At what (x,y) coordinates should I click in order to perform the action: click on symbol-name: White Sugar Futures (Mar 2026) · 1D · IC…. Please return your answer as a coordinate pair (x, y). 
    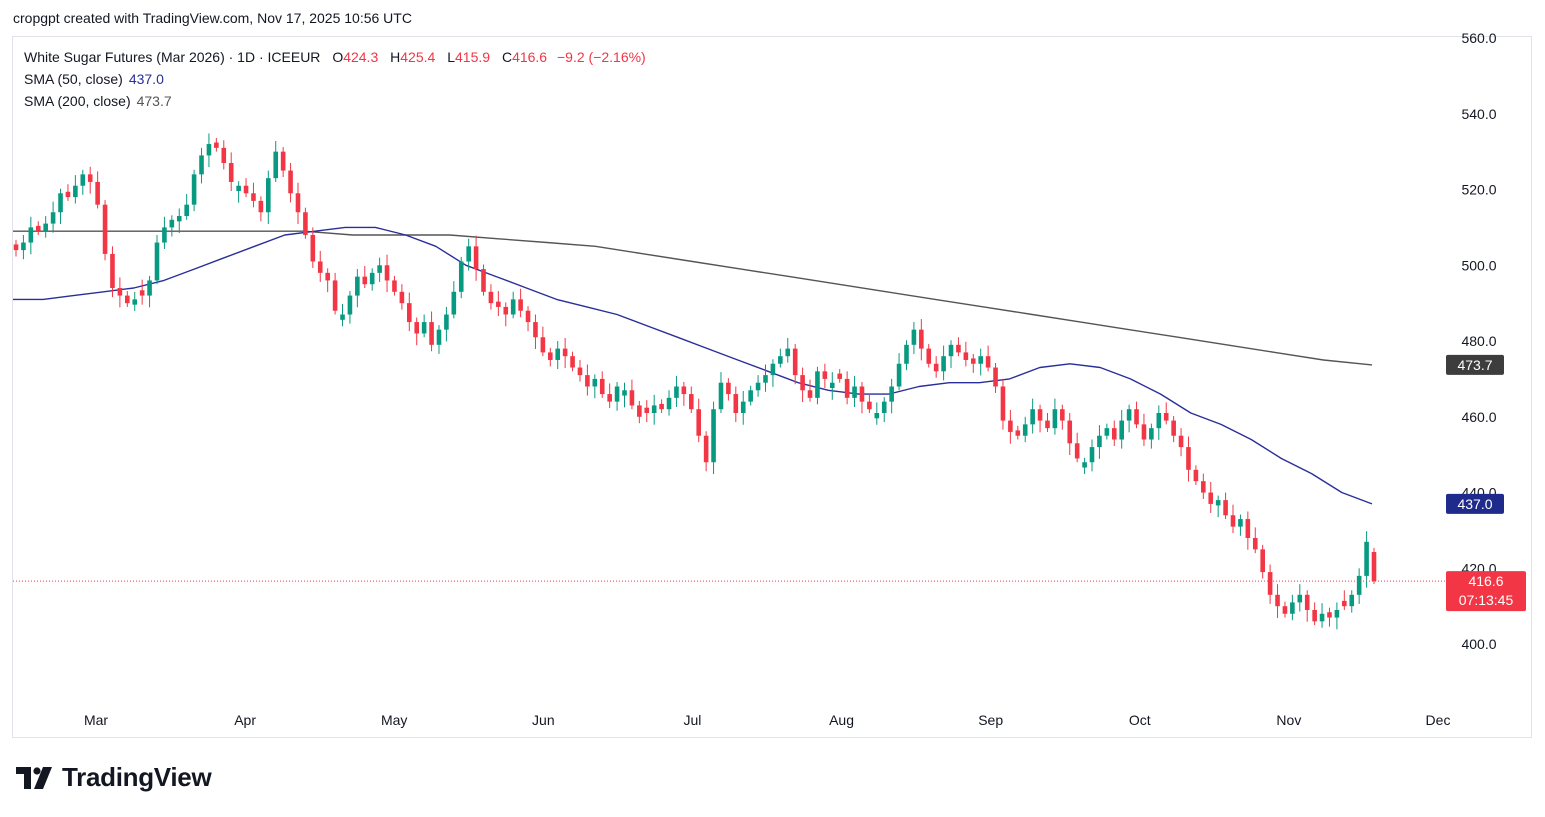
    Looking at the image, I should click on (172, 57).